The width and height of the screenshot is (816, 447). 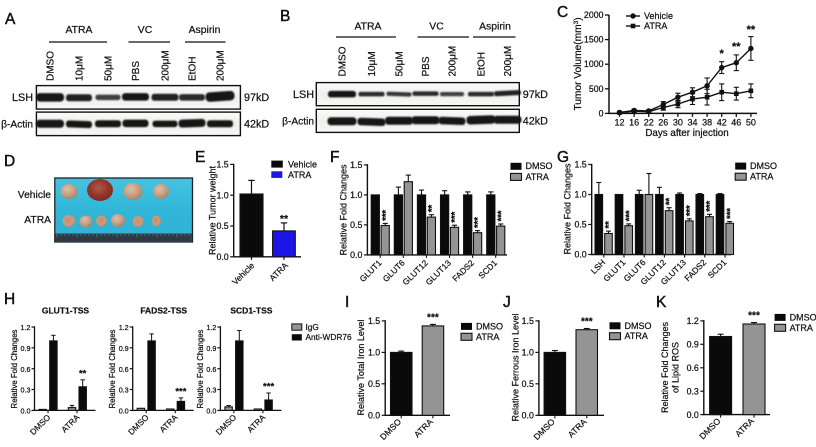 I want to click on svg-text: 1000, so click(x=594, y=64).